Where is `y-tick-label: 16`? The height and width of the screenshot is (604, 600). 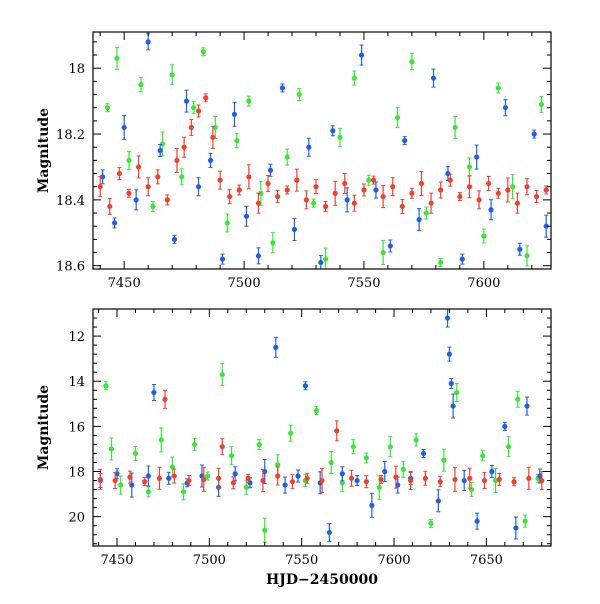 y-tick-label: 16 is located at coordinates (76, 427).